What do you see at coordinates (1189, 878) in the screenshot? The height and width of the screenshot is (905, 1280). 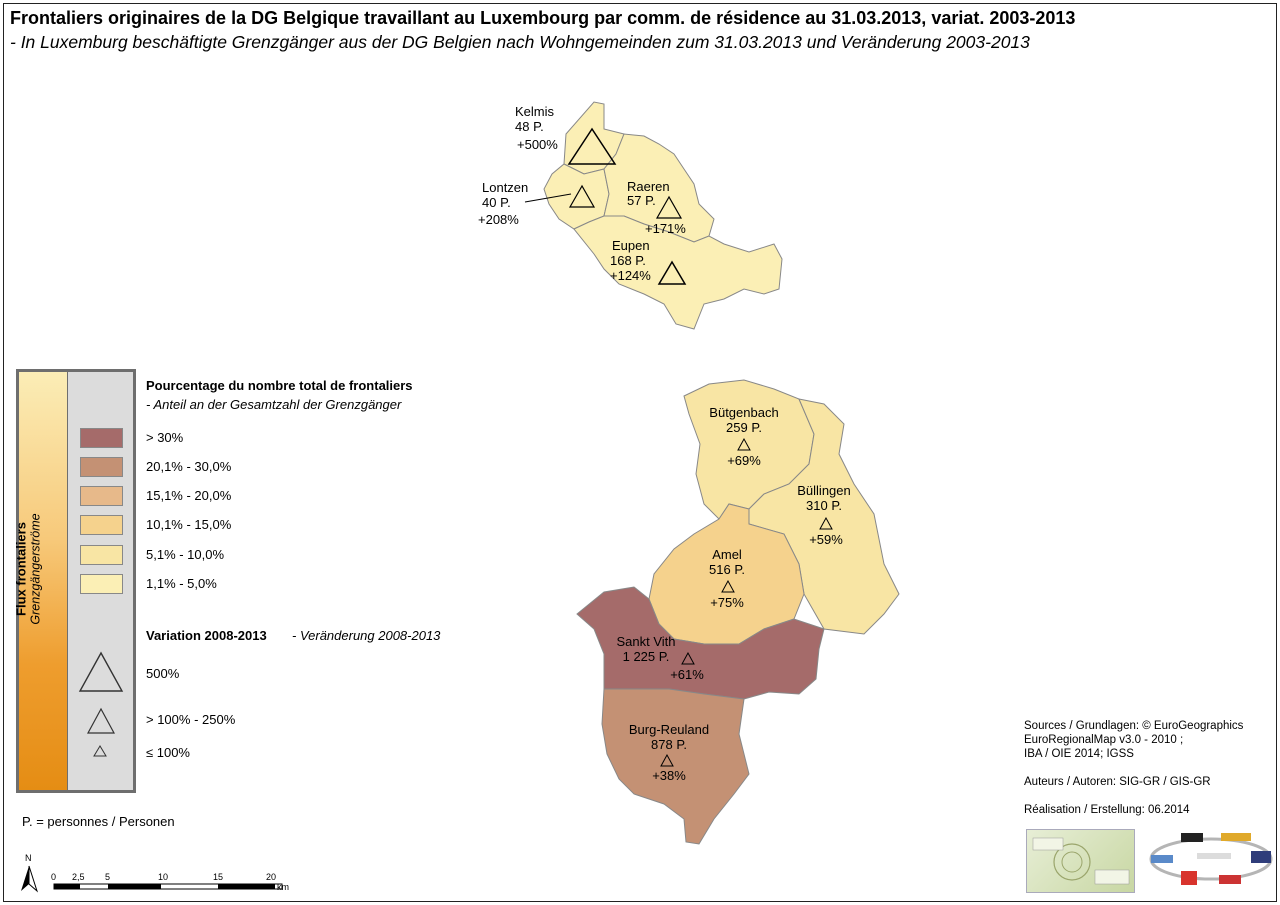 I see `partner-logo-red-icon` at bounding box center [1189, 878].